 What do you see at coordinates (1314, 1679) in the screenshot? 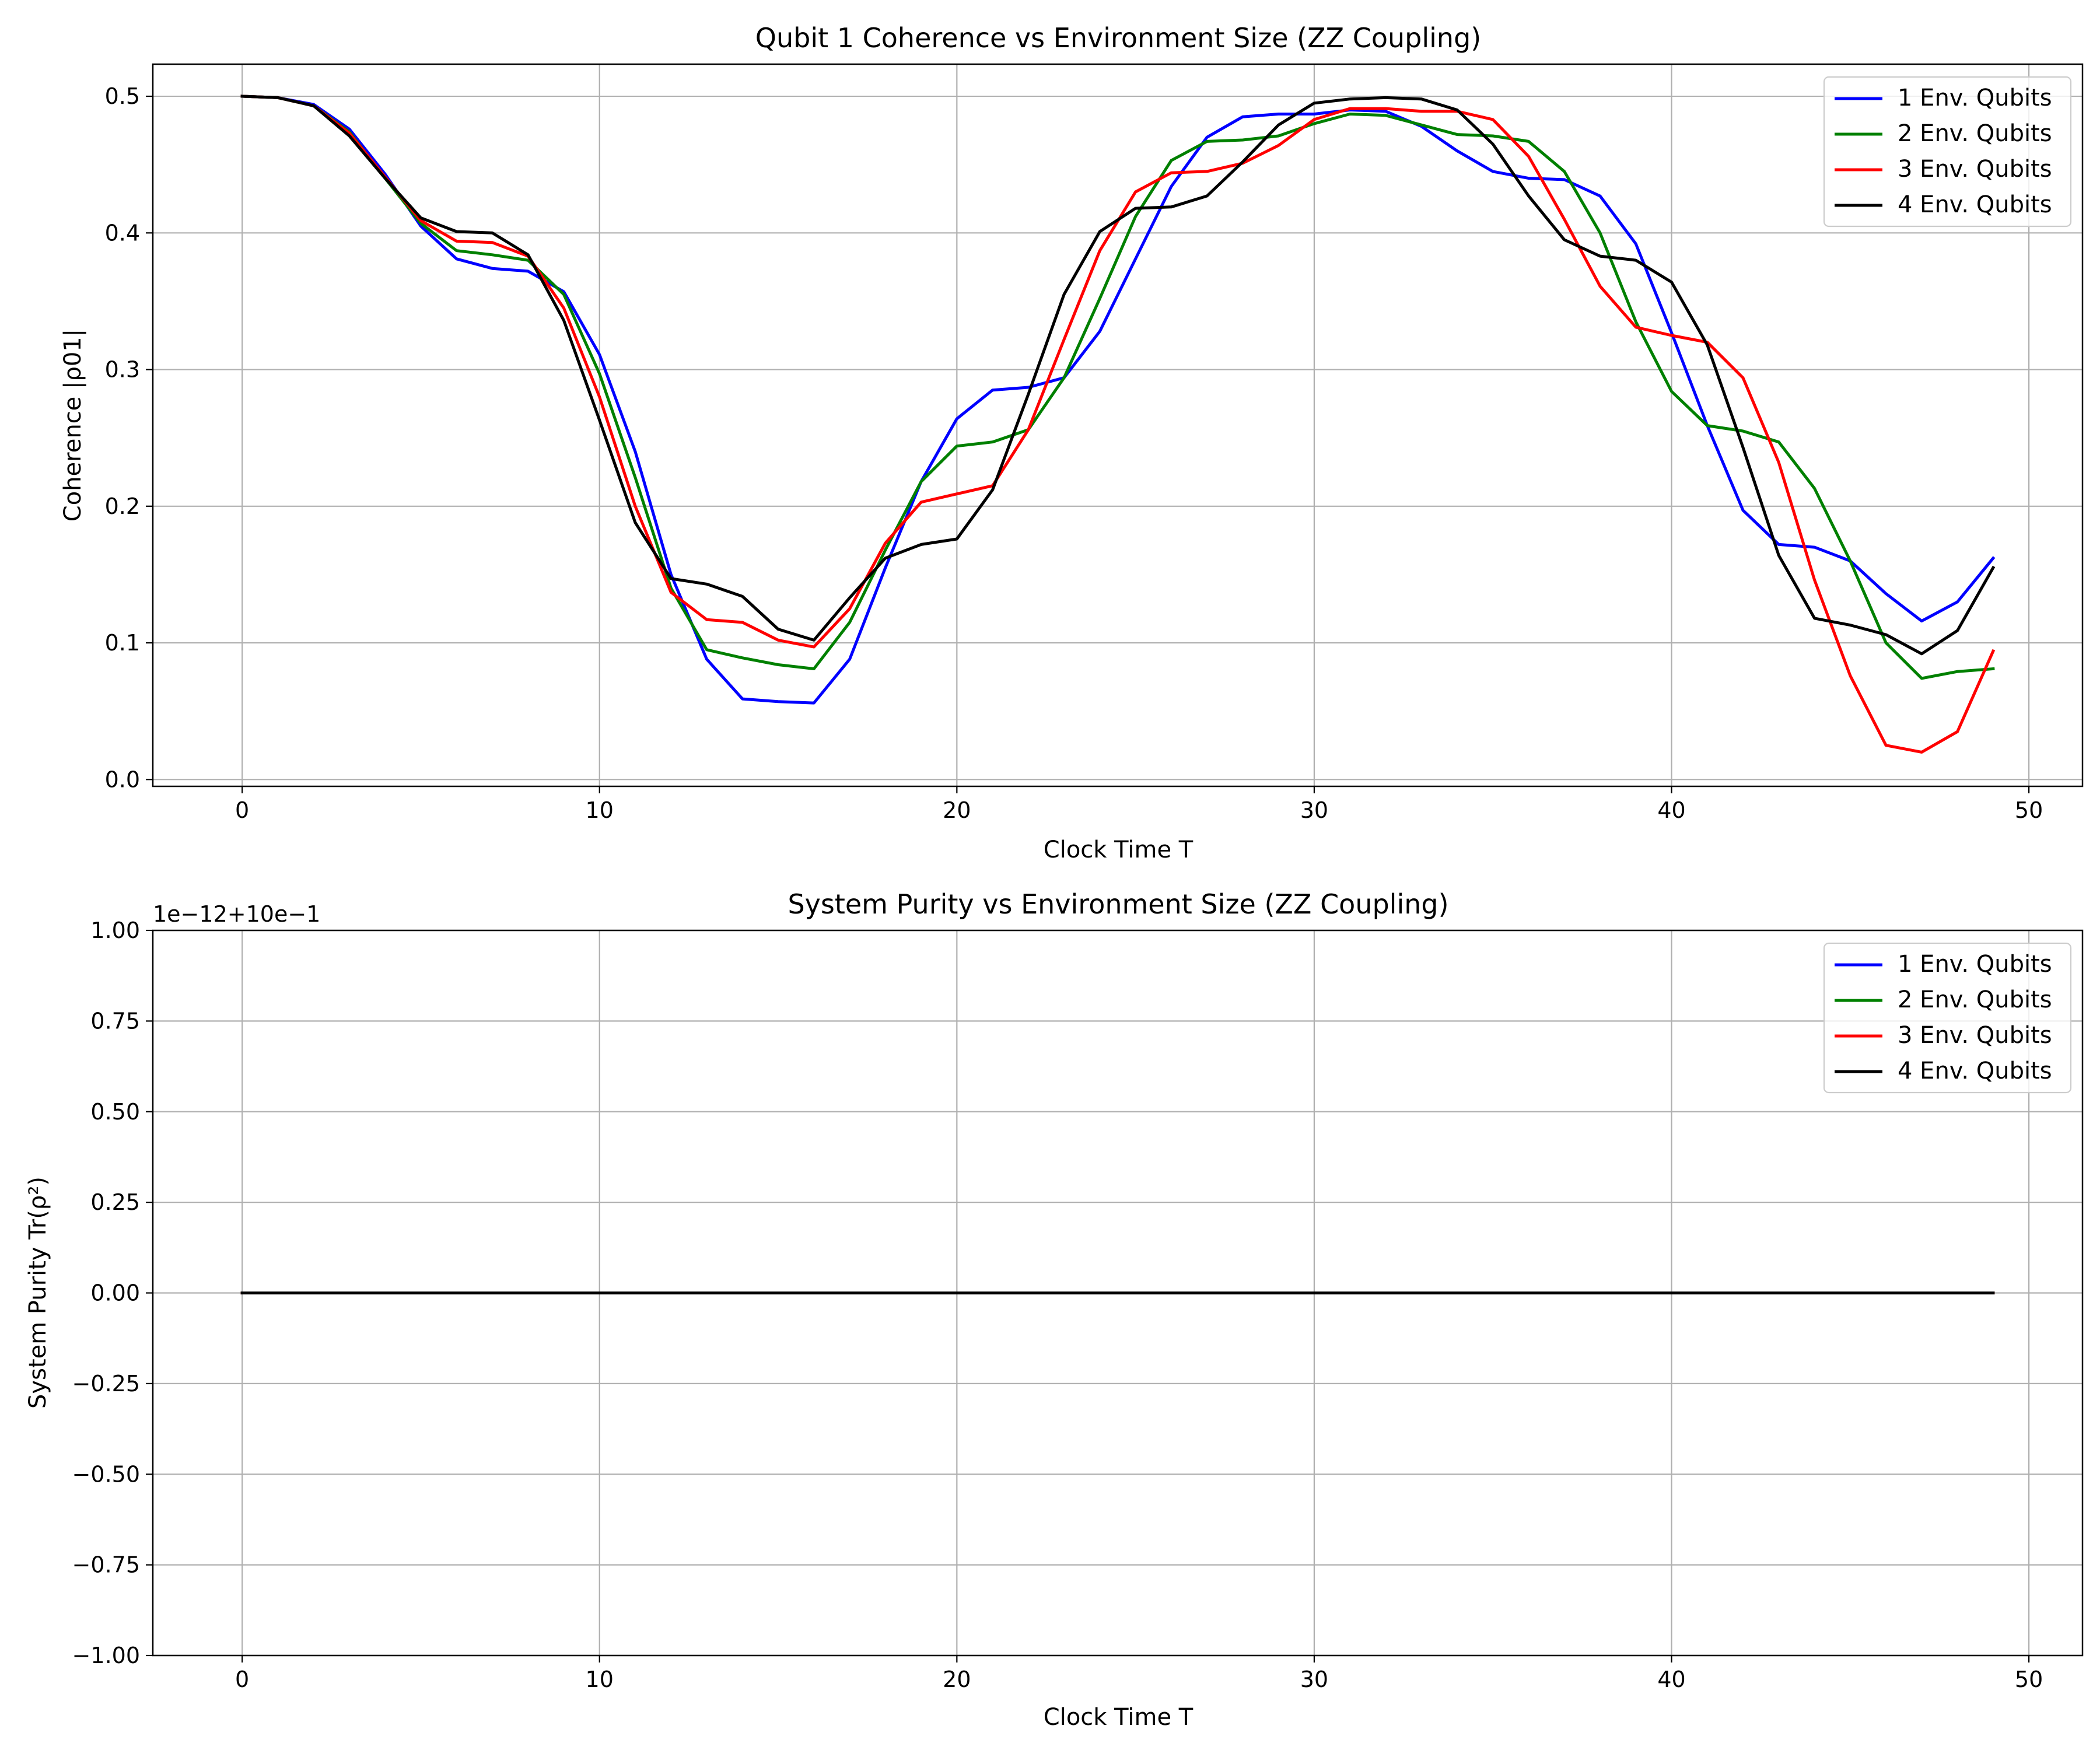
I see `purity-x-tick-label: 30` at bounding box center [1314, 1679].